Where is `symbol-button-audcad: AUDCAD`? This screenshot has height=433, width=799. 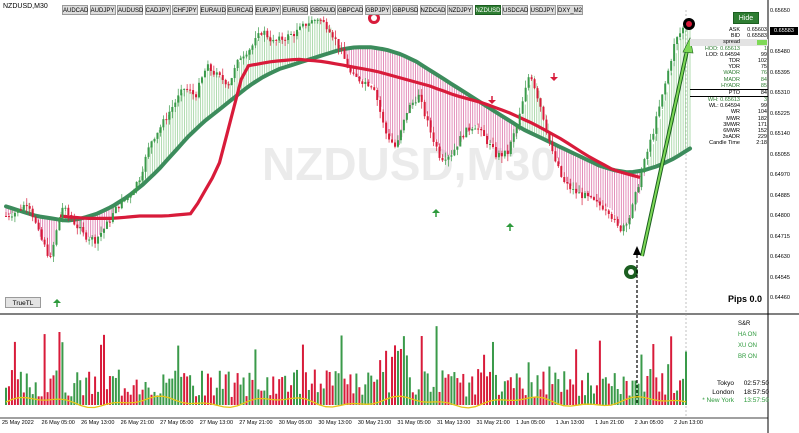 symbol-button-audcad: AUDCAD is located at coordinates (75, 10).